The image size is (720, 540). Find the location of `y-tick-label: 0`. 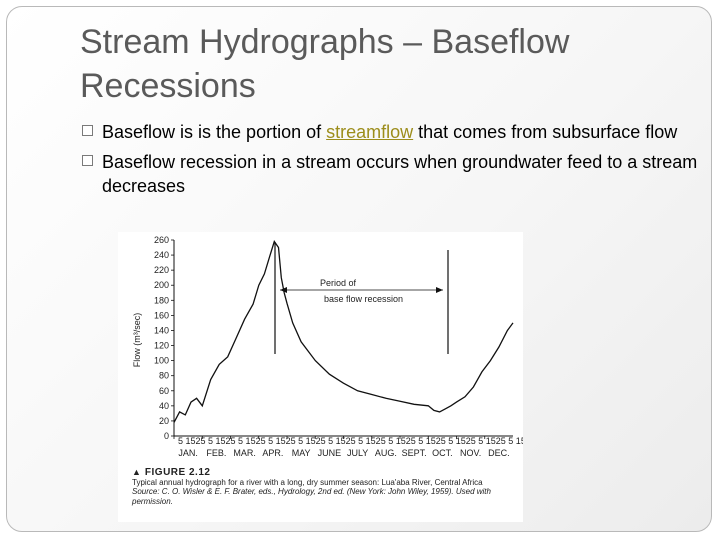

y-tick-label: 0 is located at coordinates (166, 436).